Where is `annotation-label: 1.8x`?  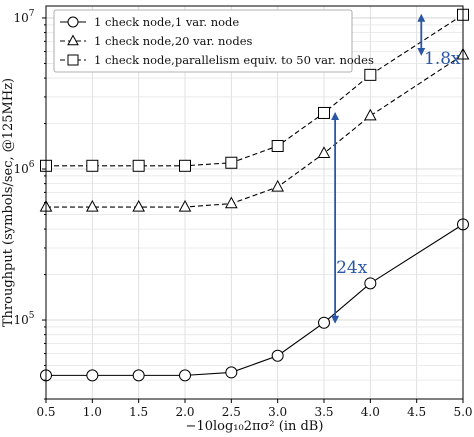 annotation-label: 1.8x is located at coordinates (442, 59).